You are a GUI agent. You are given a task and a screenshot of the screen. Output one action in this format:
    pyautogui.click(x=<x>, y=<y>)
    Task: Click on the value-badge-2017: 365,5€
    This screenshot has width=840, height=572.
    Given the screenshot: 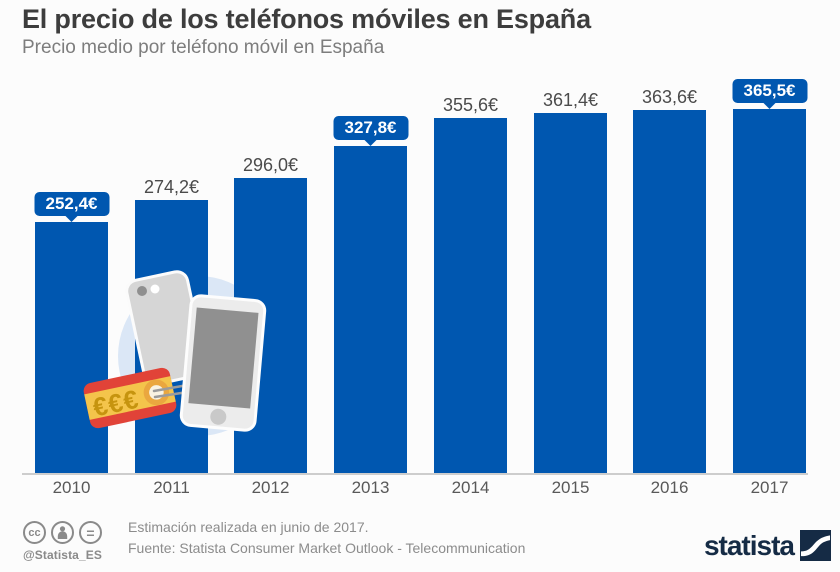 What is the action you would take?
    pyautogui.click(x=769, y=91)
    